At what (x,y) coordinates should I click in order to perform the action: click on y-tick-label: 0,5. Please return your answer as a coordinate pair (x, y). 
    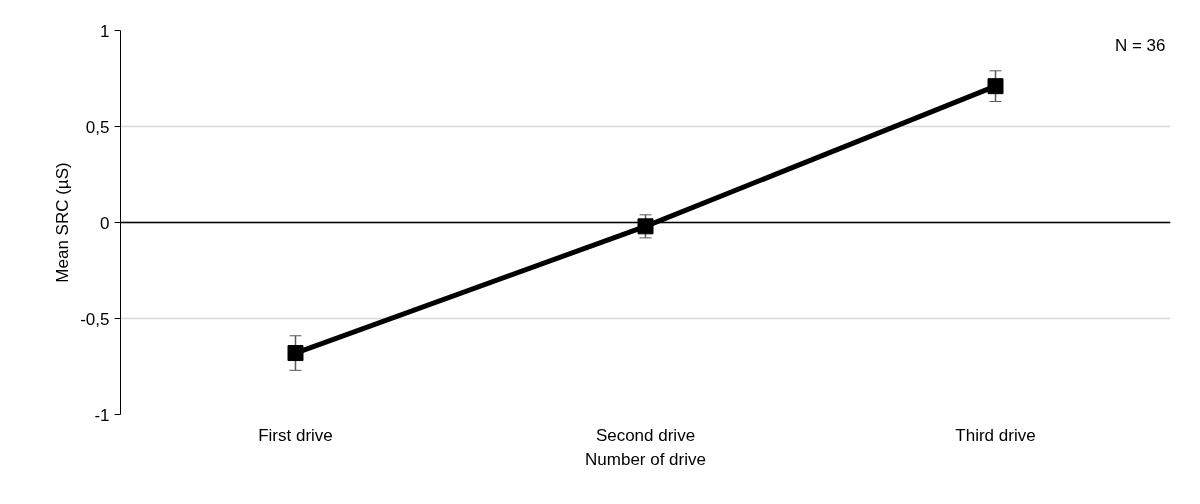
    Looking at the image, I should click on (97, 127).